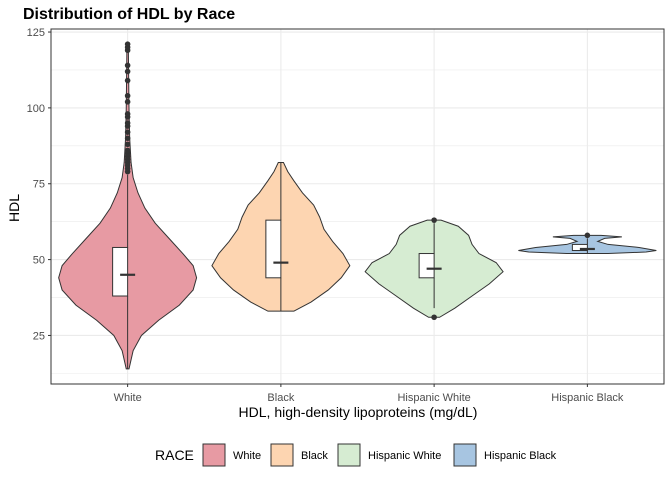  What do you see at coordinates (39, 336) in the screenshot?
I see `y-tick-label: 25` at bounding box center [39, 336].